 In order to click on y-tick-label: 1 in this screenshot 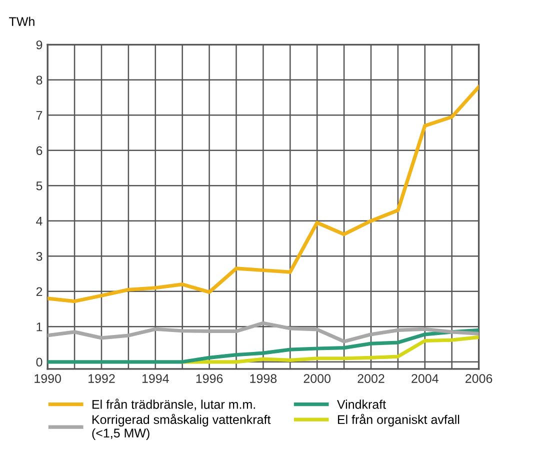, I will do `click(39, 327)`.